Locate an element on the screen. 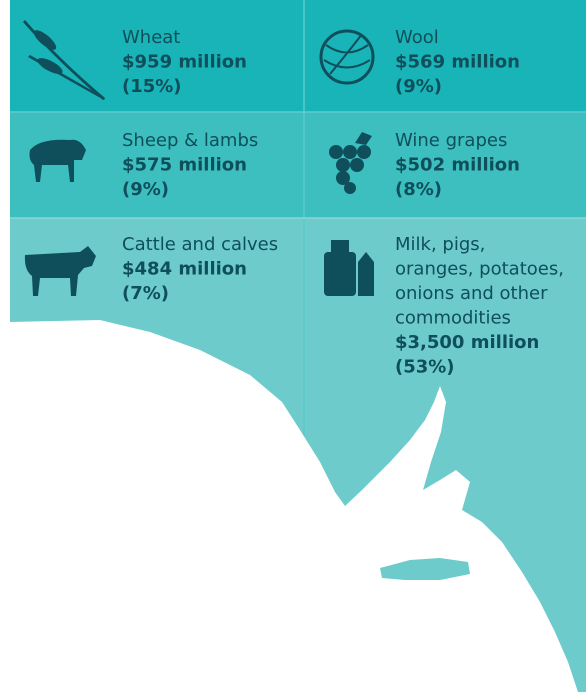 This screenshot has width=586, height=692. milk-icon is located at coordinates (349, 268).